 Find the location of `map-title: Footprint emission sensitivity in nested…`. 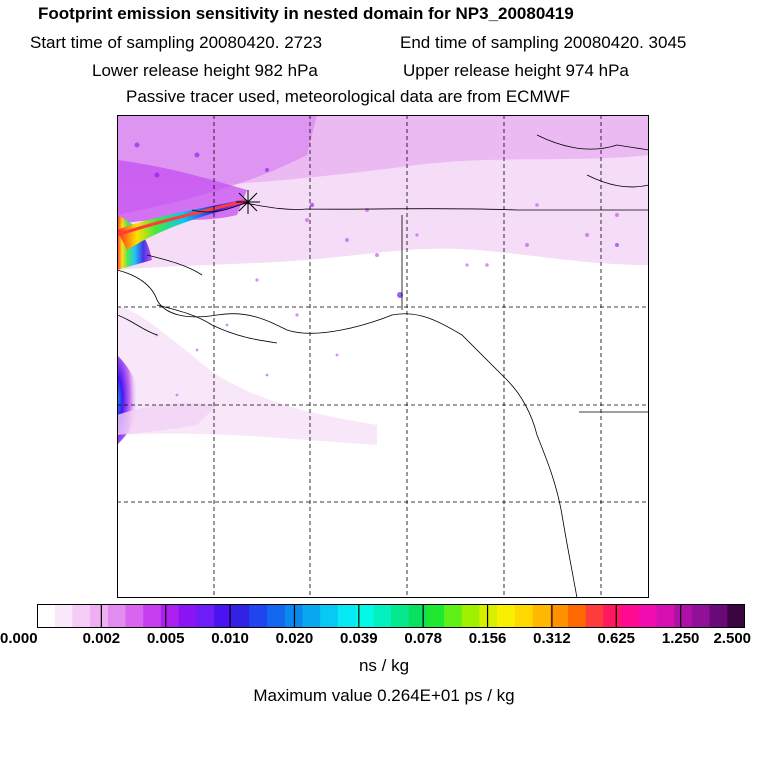

map-title: Footprint emission sensitivity in nested… is located at coordinates (306, 13).